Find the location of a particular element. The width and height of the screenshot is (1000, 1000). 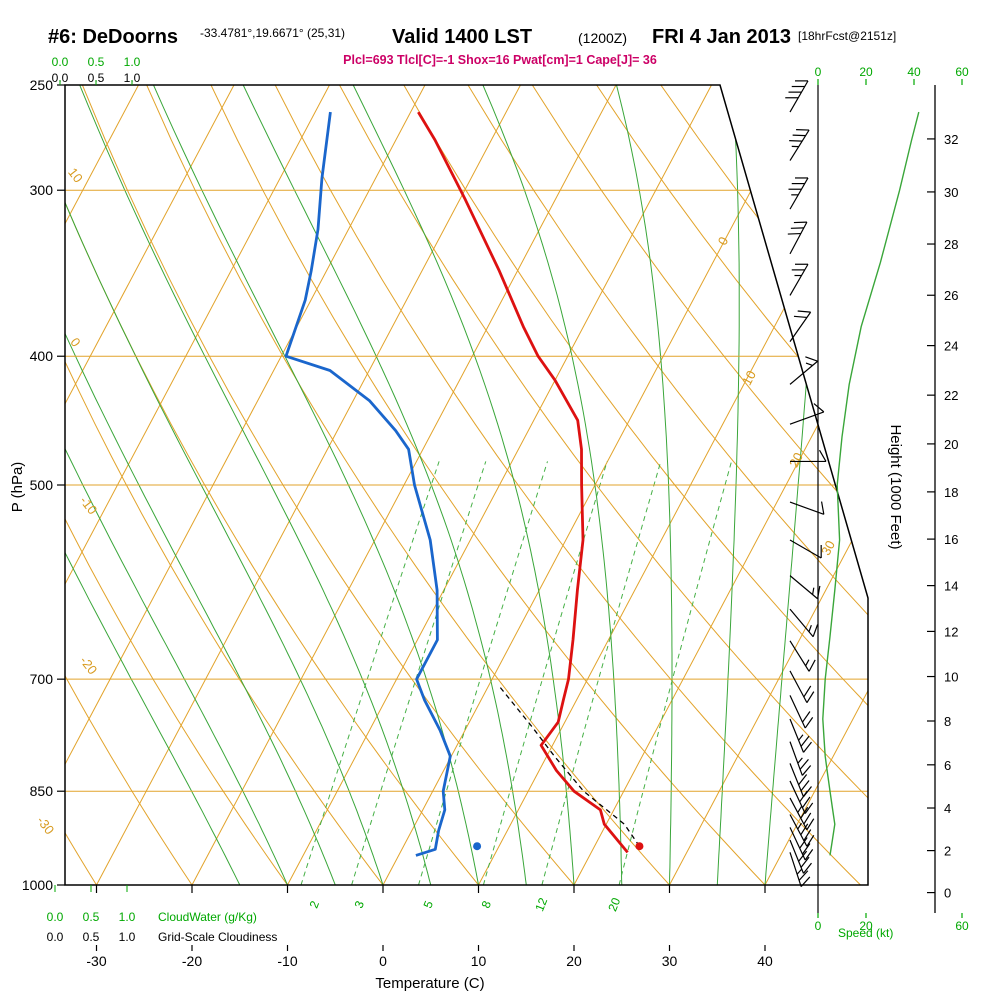

svg-text: 32 is located at coordinates (951, 139).